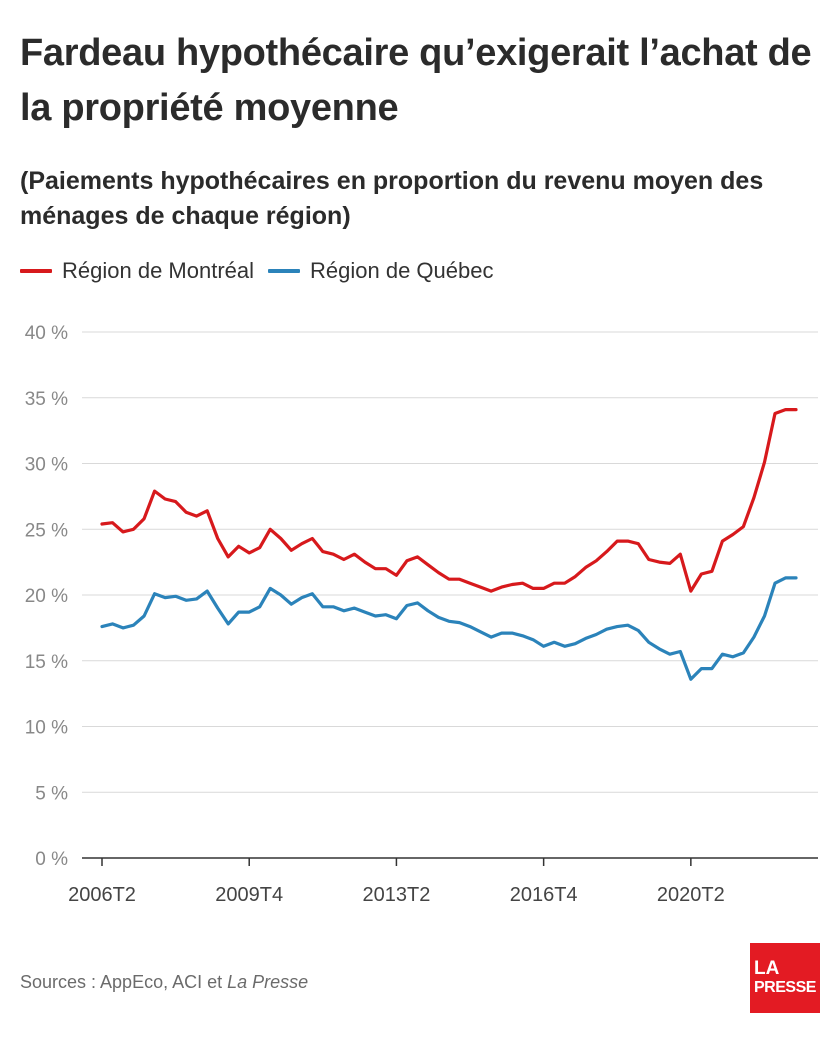 This screenshot has width=840, height=1040. What do you see at coordinates (544, 895) in the screenshot?
I see `x-tick-label: 2016T4` at bounding box center [544, 895].